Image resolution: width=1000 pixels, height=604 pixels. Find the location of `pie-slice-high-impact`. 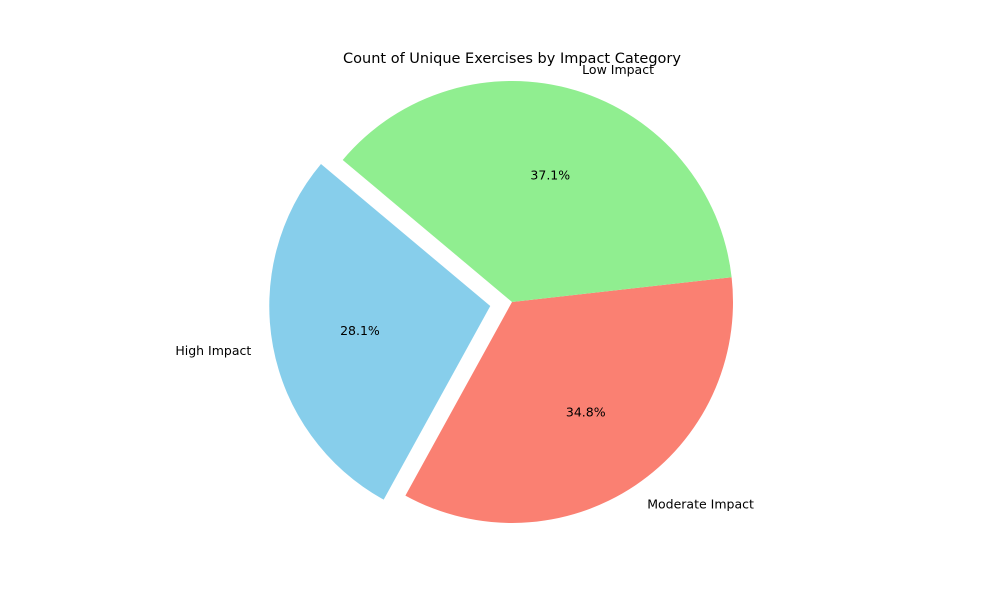

pie-slice-high-impact is located at coordinates (380, 332).